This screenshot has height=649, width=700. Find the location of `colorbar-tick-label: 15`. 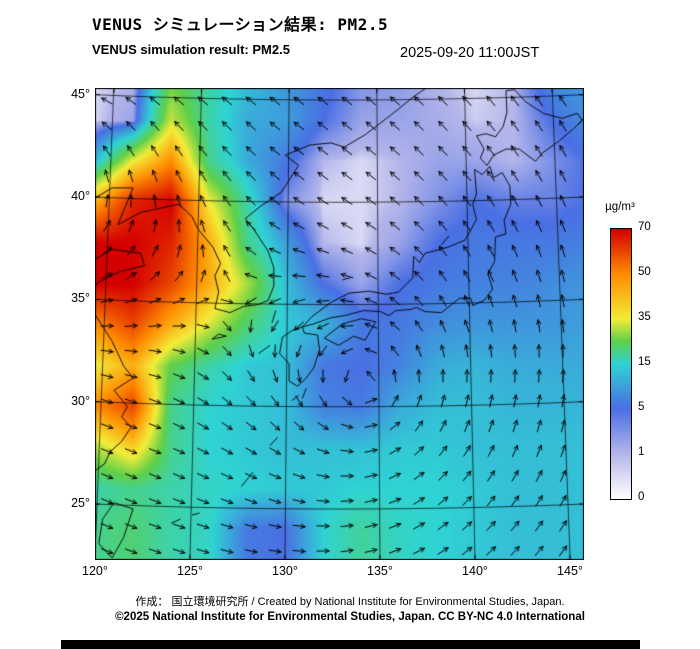

colorbar-tick-label: 15 is located at coordinates (644, 362).